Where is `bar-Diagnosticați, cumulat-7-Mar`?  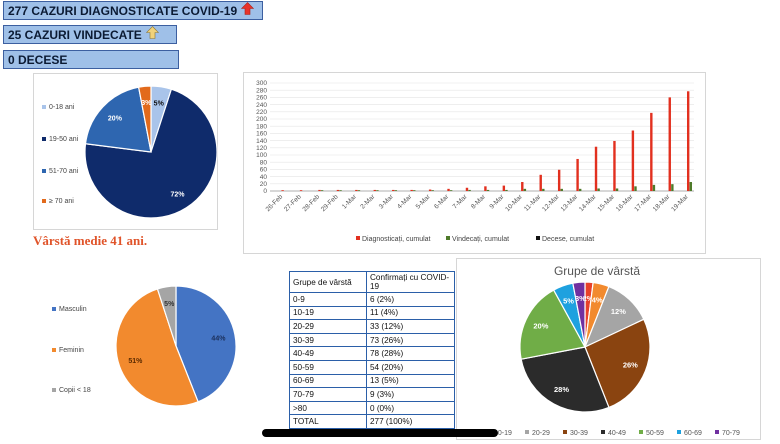
bar-Diagnosticați, cumulat-7-Mar is located at coordinates (467, 189).